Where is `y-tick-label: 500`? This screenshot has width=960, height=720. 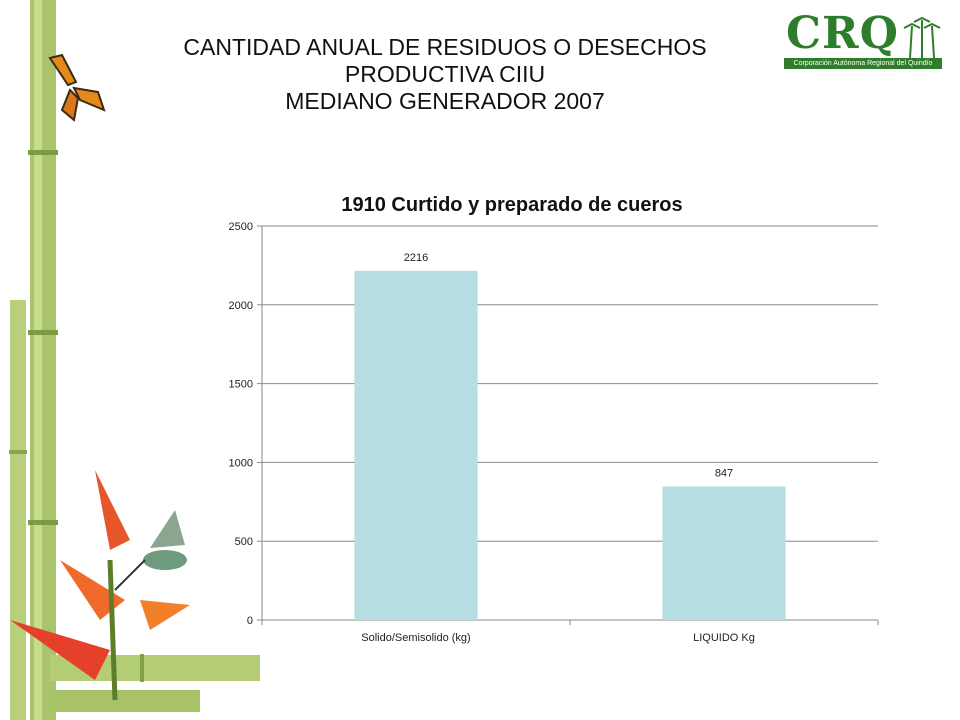 y-tick-label: 500 is located at coordinates (244, 542).